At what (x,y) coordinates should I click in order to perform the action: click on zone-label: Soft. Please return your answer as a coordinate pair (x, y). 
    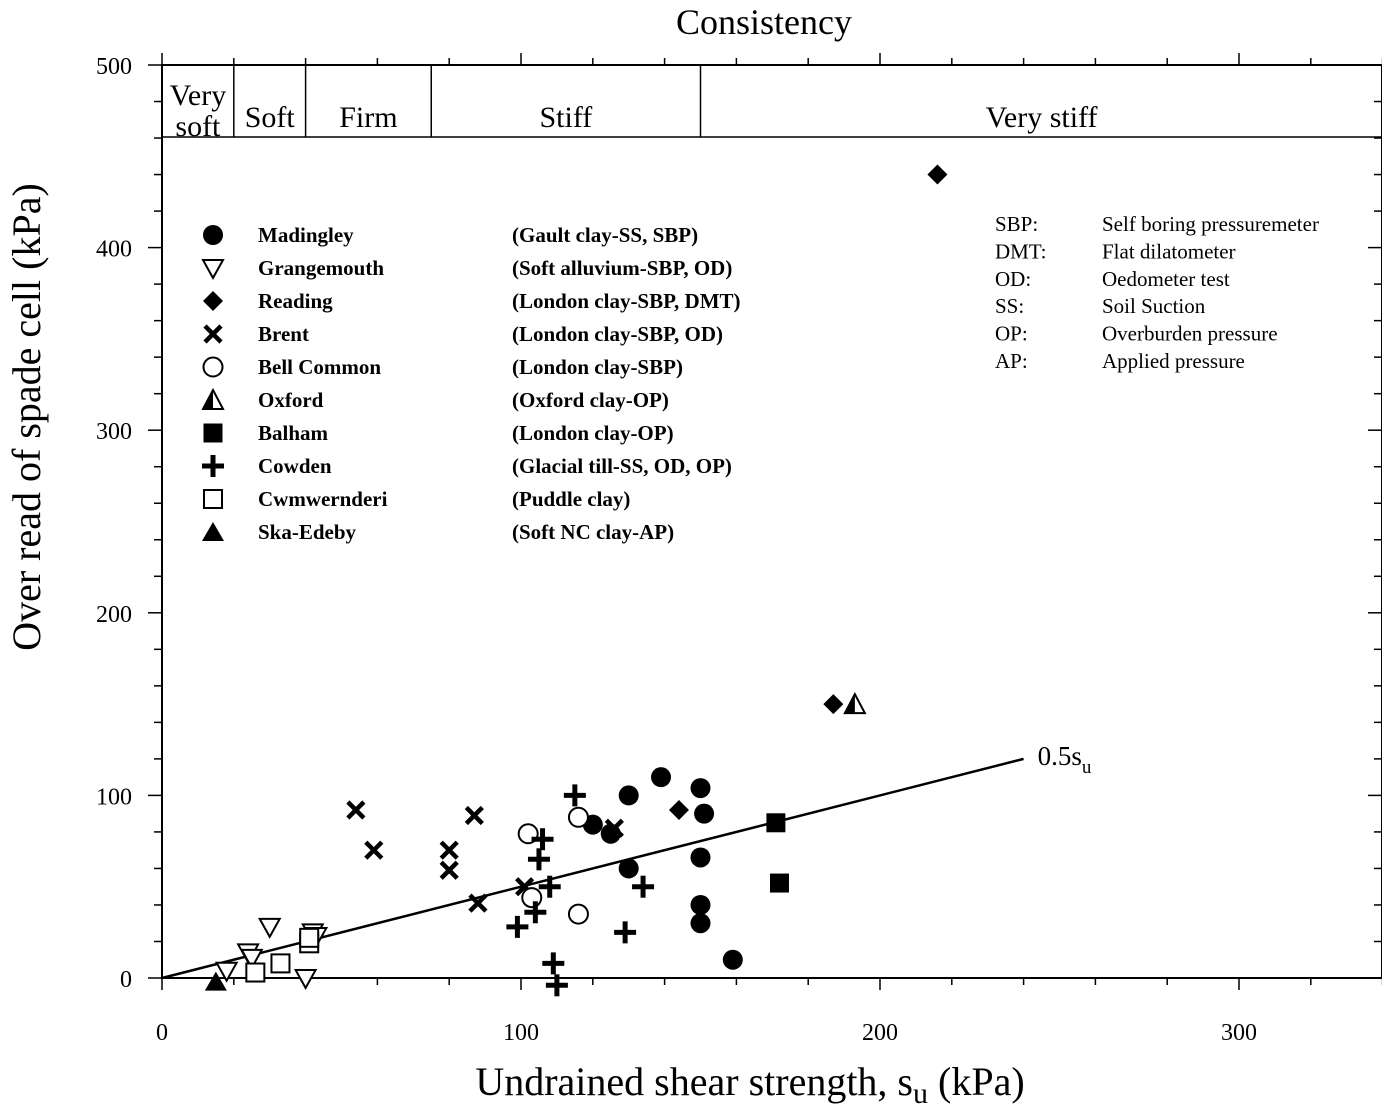
    Looking at the image, I should click on (270, 117).